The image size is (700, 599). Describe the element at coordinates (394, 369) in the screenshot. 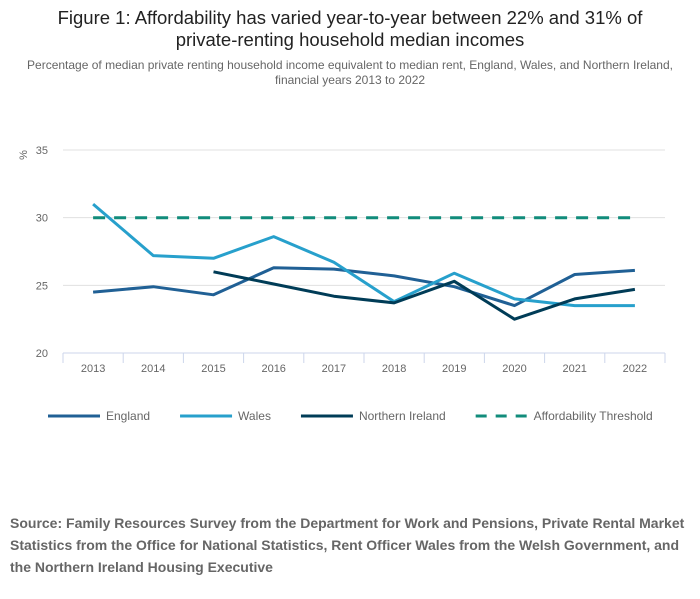

I see `x-tick-label: 2018` at that location.